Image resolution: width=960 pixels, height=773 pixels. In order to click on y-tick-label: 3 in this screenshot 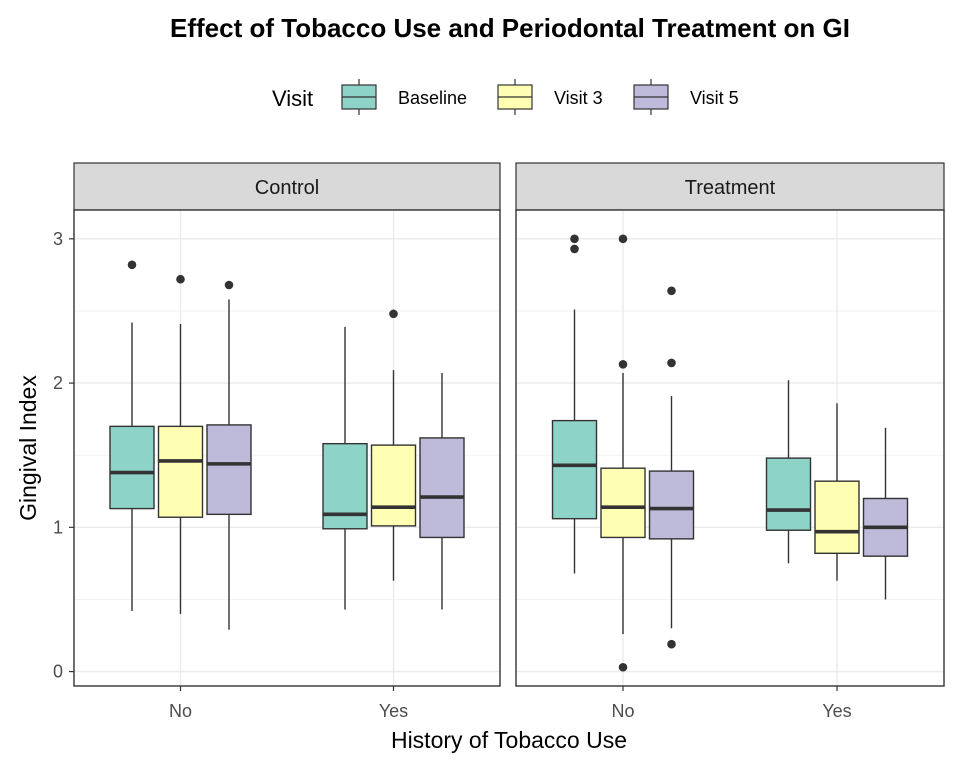, I will do `click(58, 239)`.